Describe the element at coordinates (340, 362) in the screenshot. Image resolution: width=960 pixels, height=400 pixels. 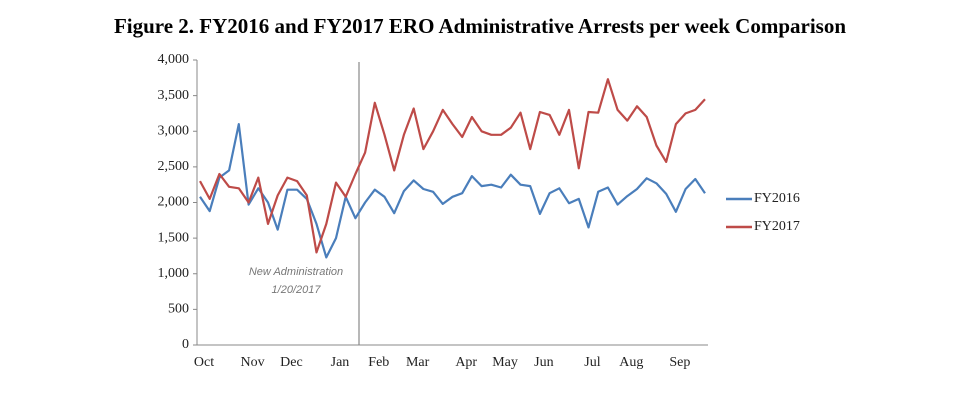
I see `x-tick-label: Jan` at that location.